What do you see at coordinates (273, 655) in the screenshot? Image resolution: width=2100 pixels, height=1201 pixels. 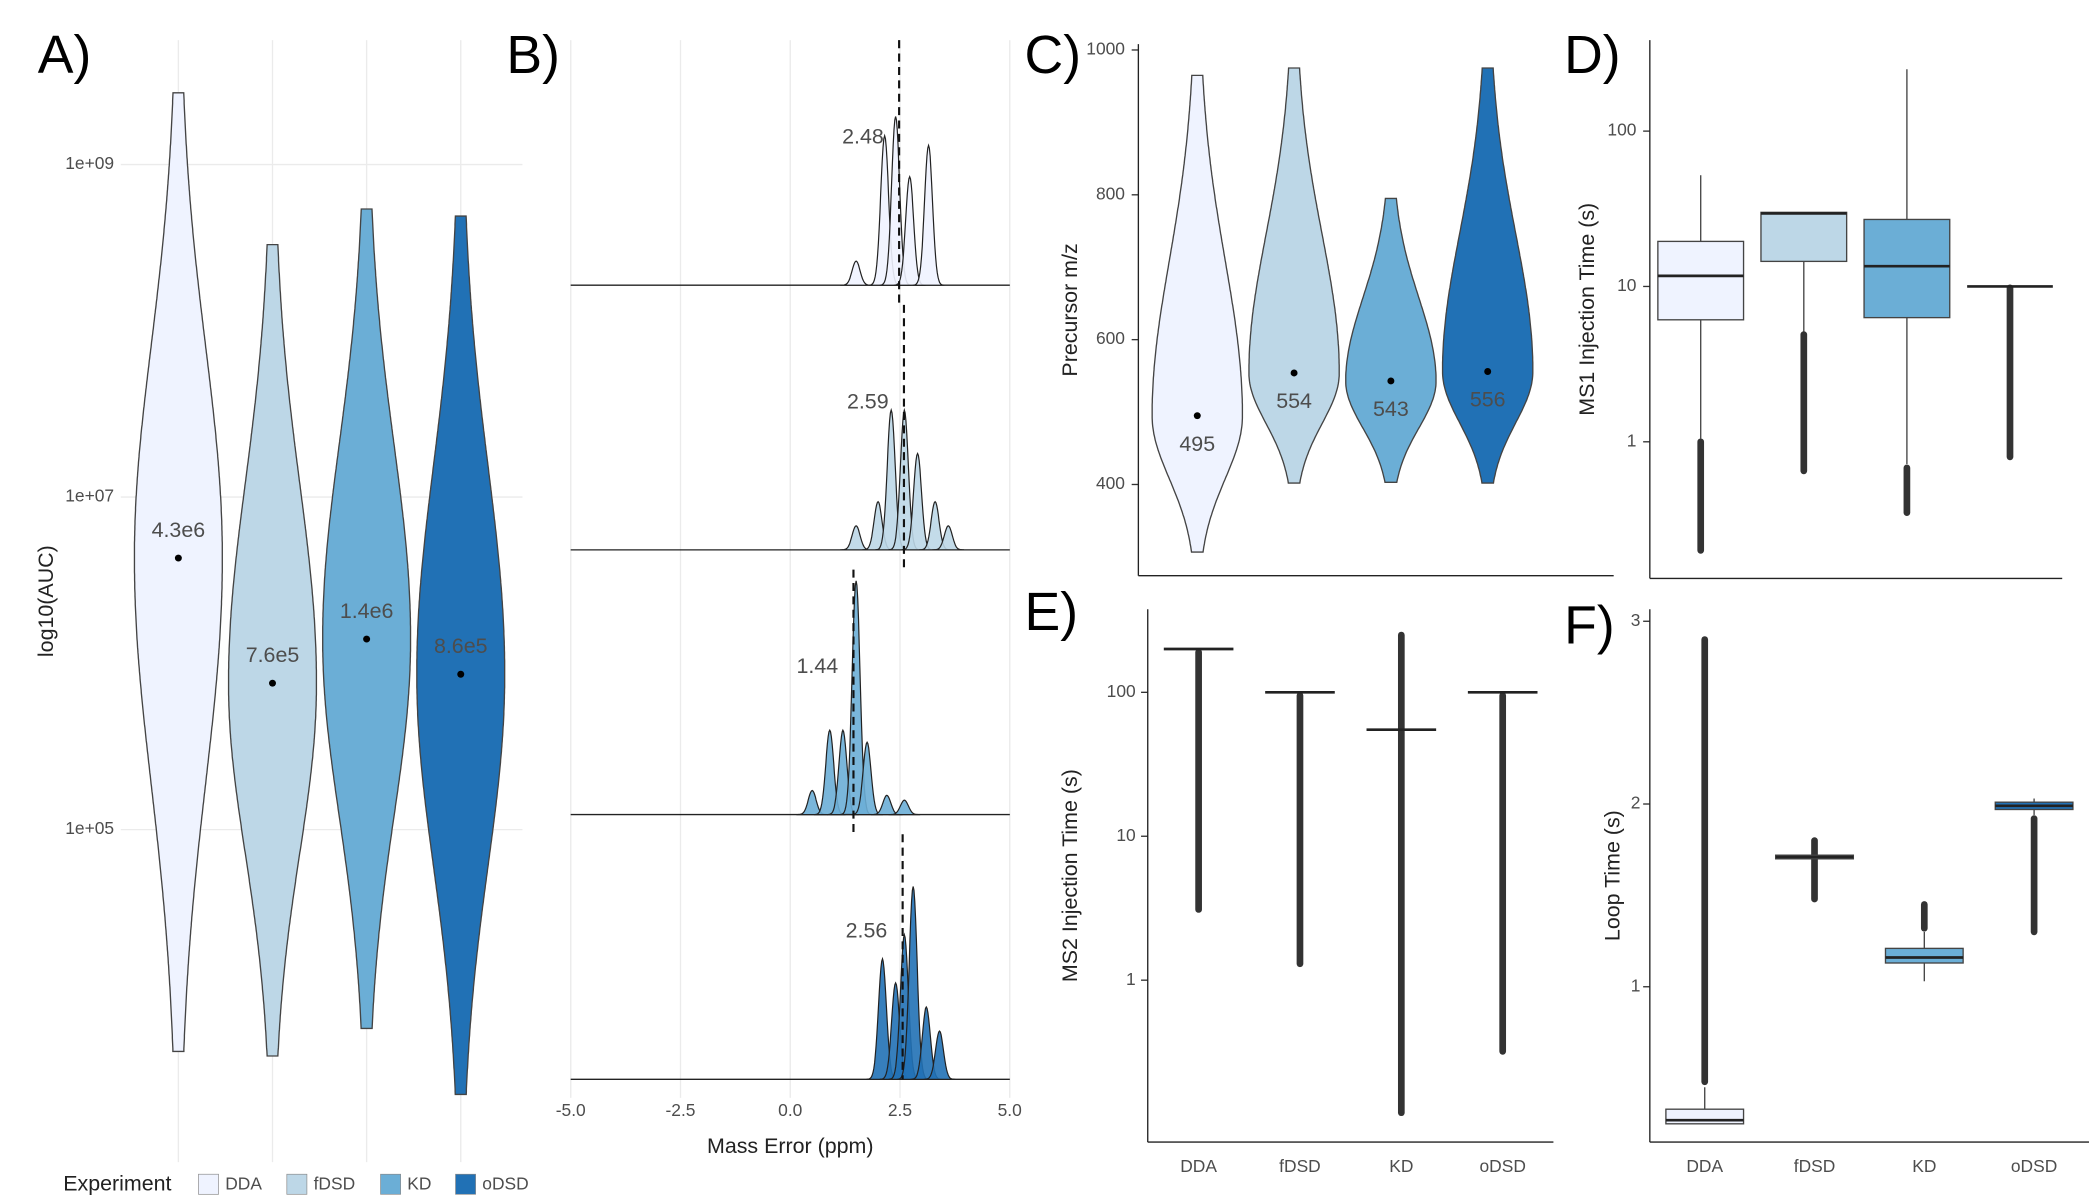 I see `median-label: 7.6e5` at bounding box center [273, 655].